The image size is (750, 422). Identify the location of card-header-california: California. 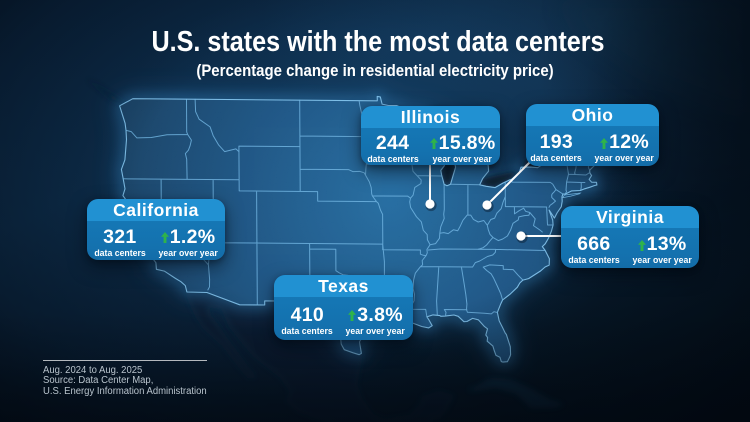
(156, 210).